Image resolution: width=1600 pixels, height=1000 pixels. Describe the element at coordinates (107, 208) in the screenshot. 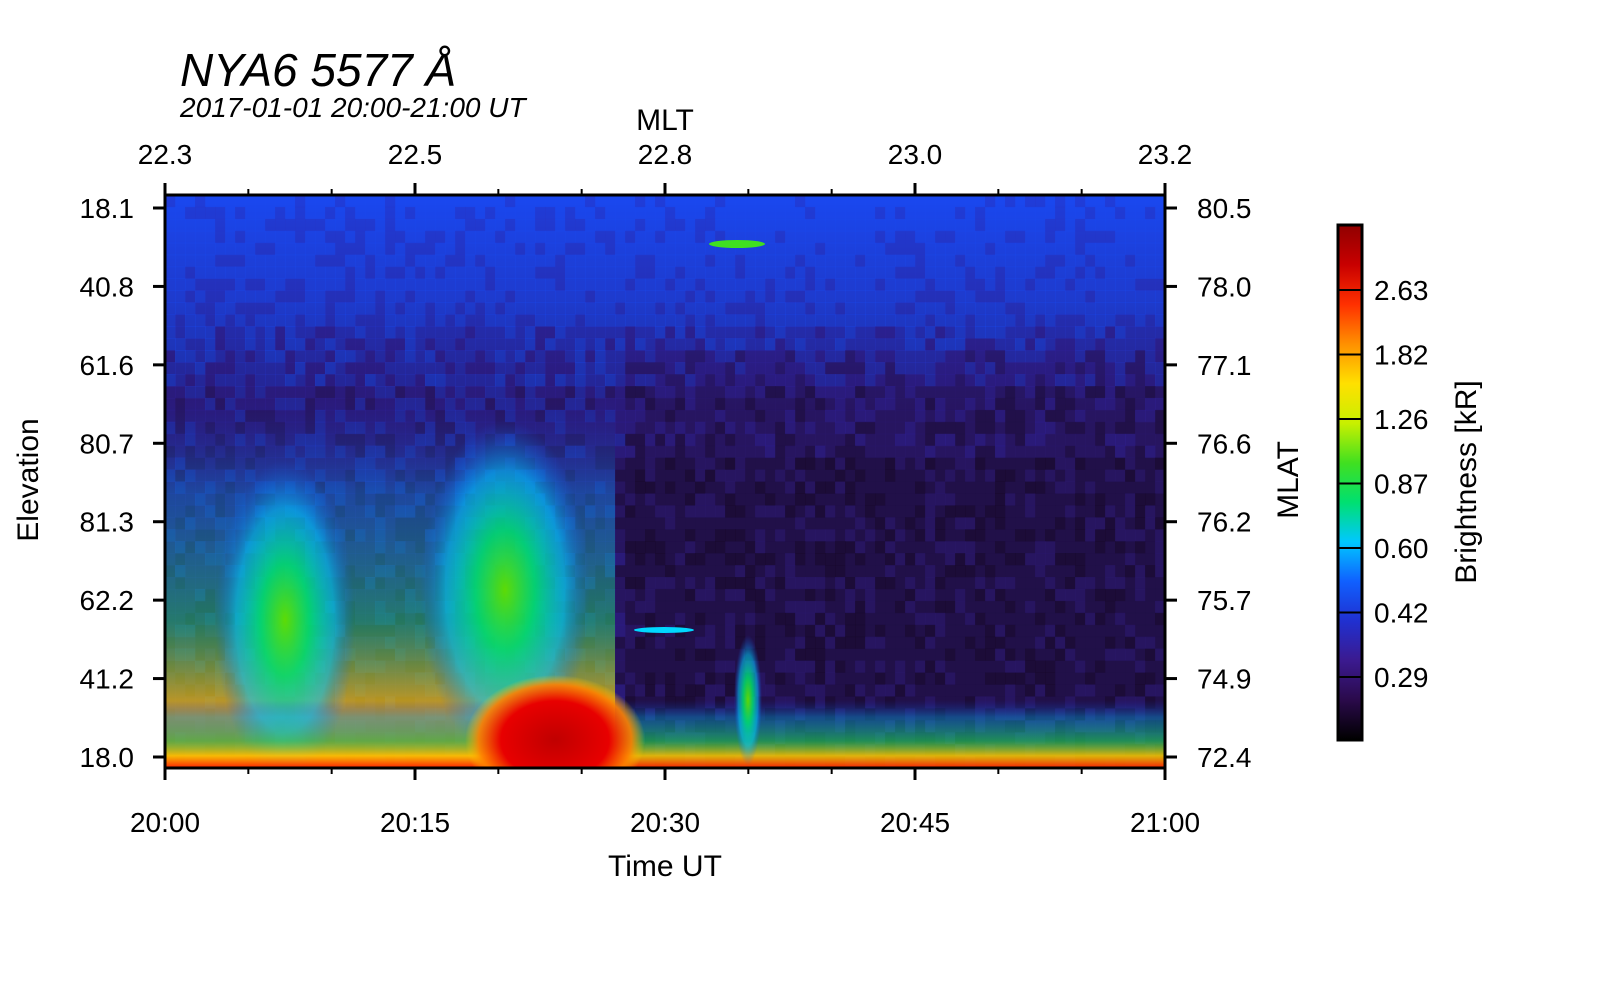

I see `left-tick-label: 18.1` at that location.